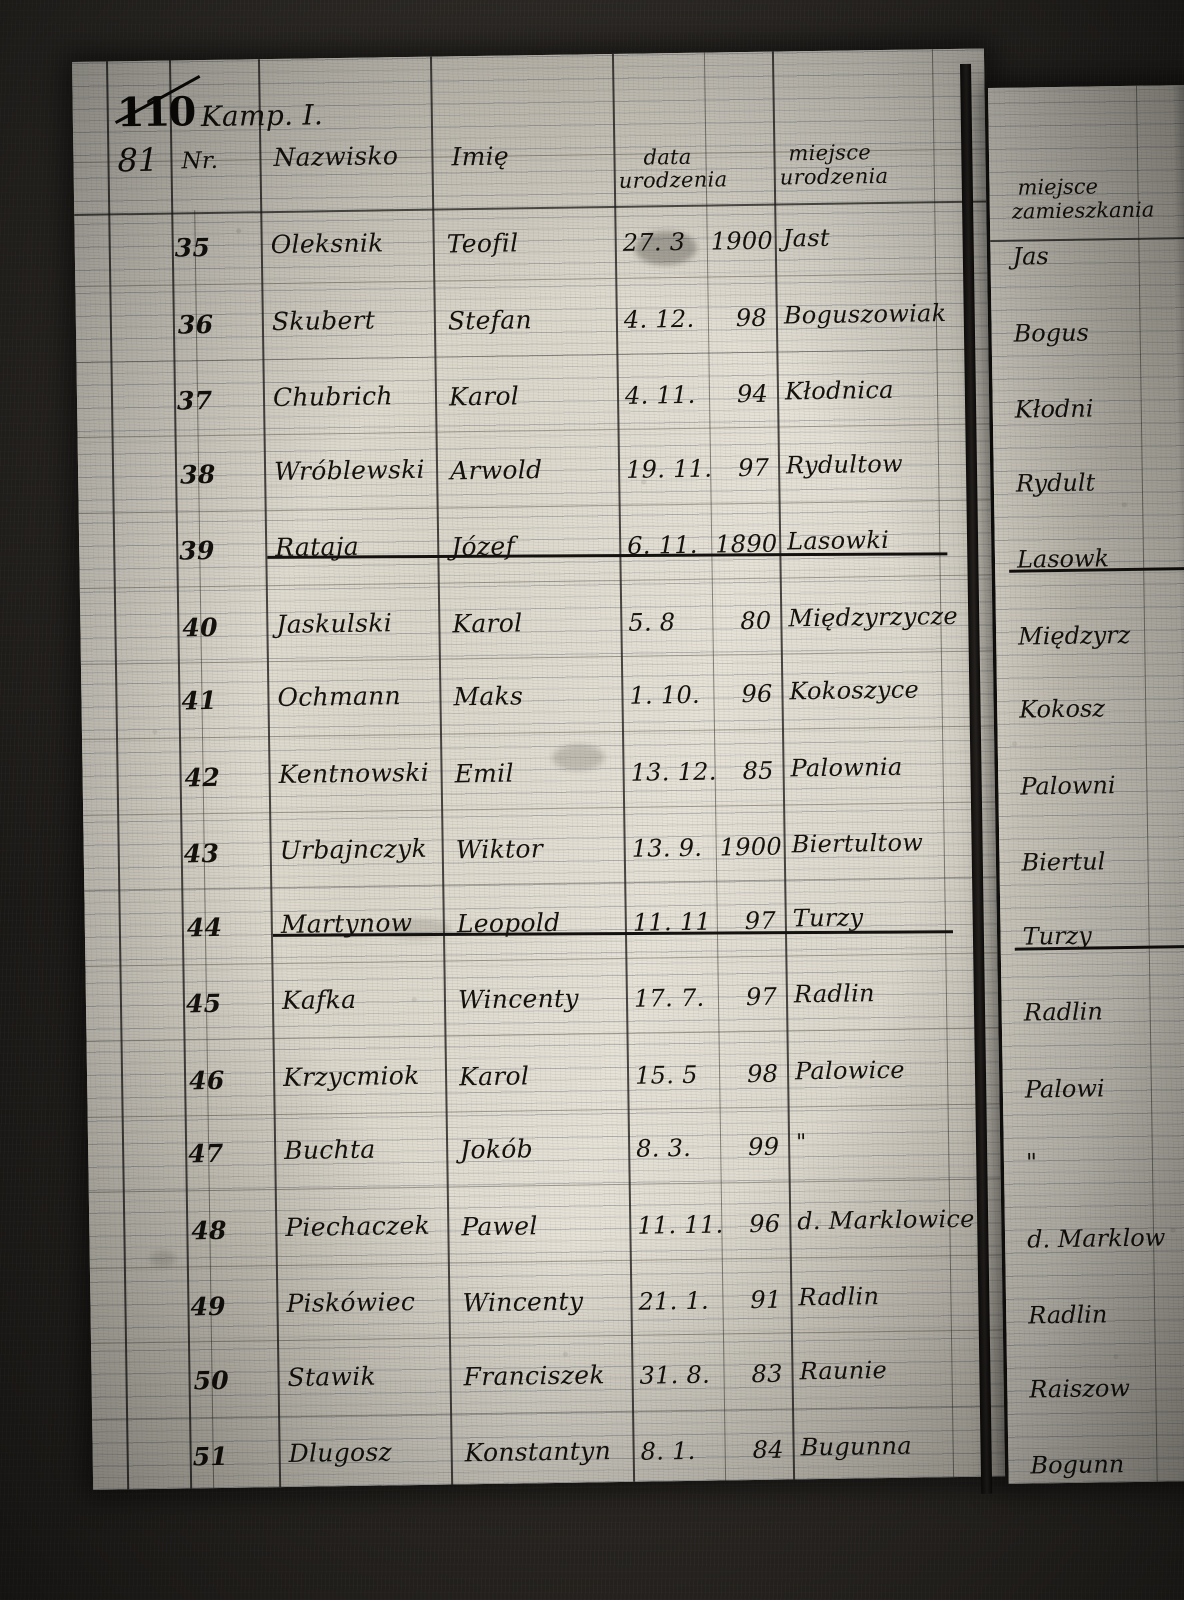 The width and height of the screenshot is (1184, 1600). I want to click on cell-birth-year: 1900, so click(751, 847).